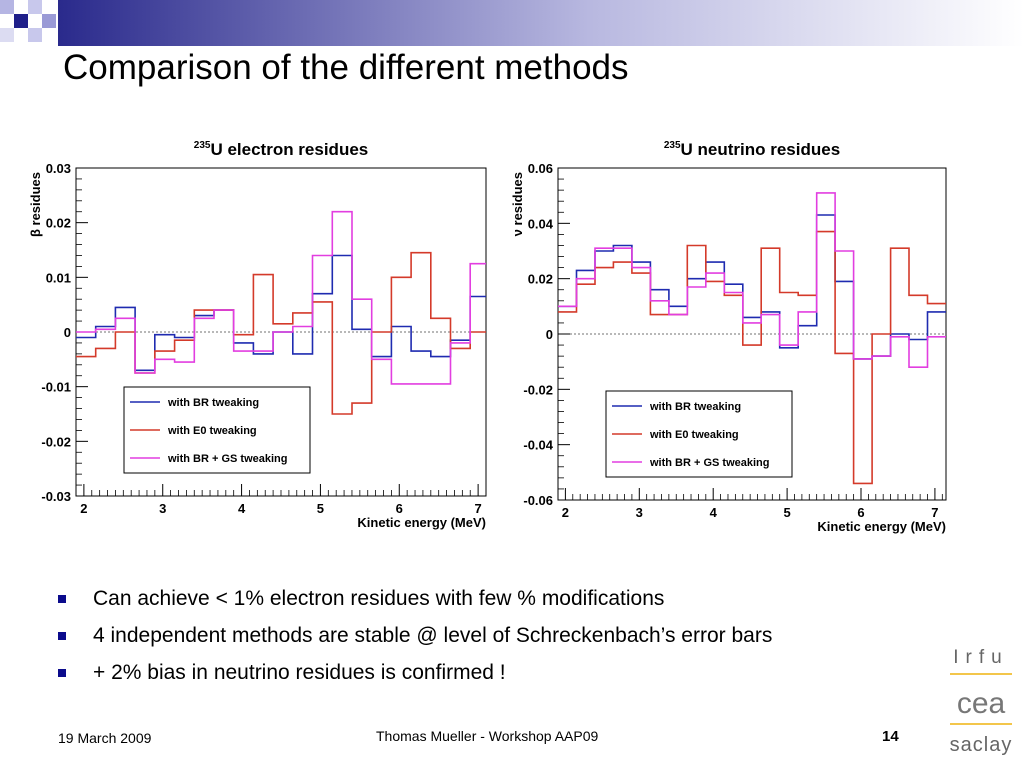 Image resolution: width=1024 pixels, height=768 pixels. What do you see at coordinates (289, 149) in the screenshot?
I see `chart-title-text: U electron residues` at bounding box center [289, 149].